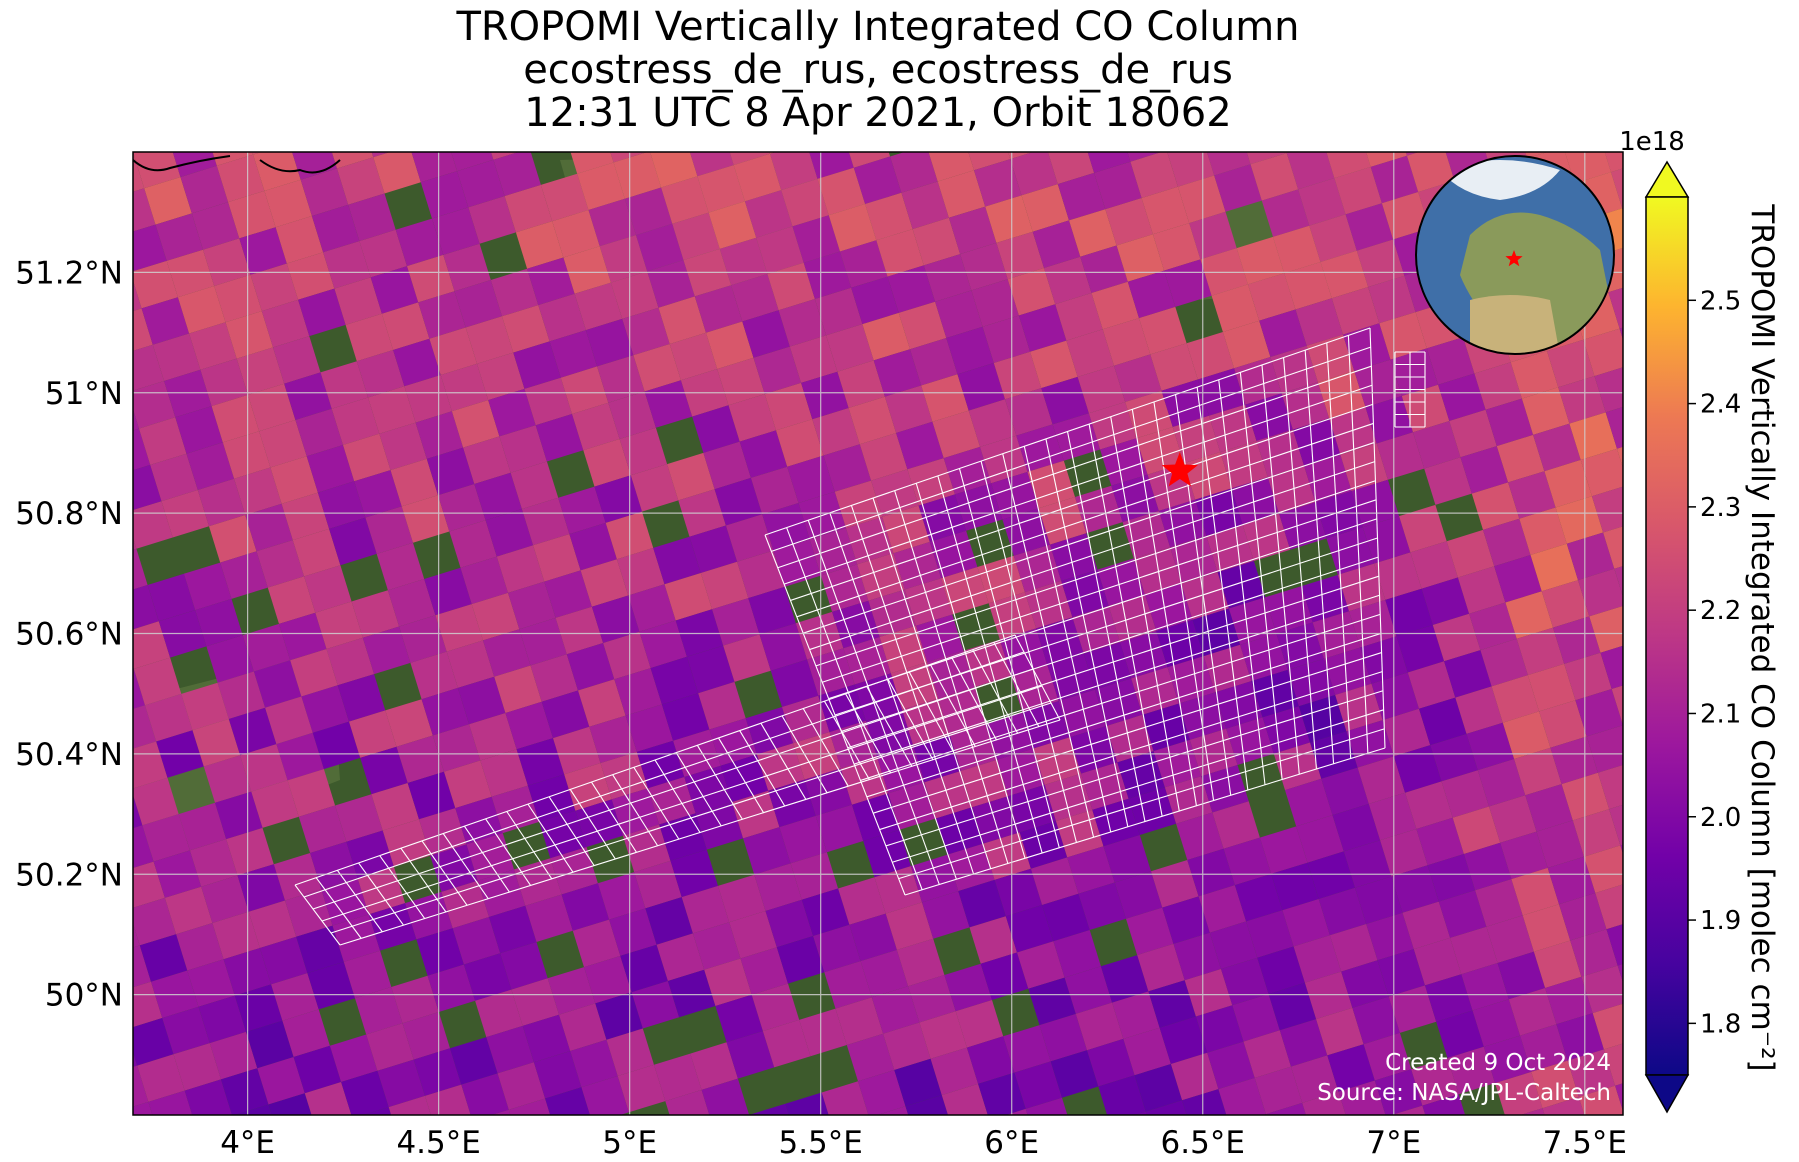  I want to click on colorbar-ticks: 1.8 1.9 2.0 2.1 2.2 2.3 2.4 2.5, so click(1714, 662).